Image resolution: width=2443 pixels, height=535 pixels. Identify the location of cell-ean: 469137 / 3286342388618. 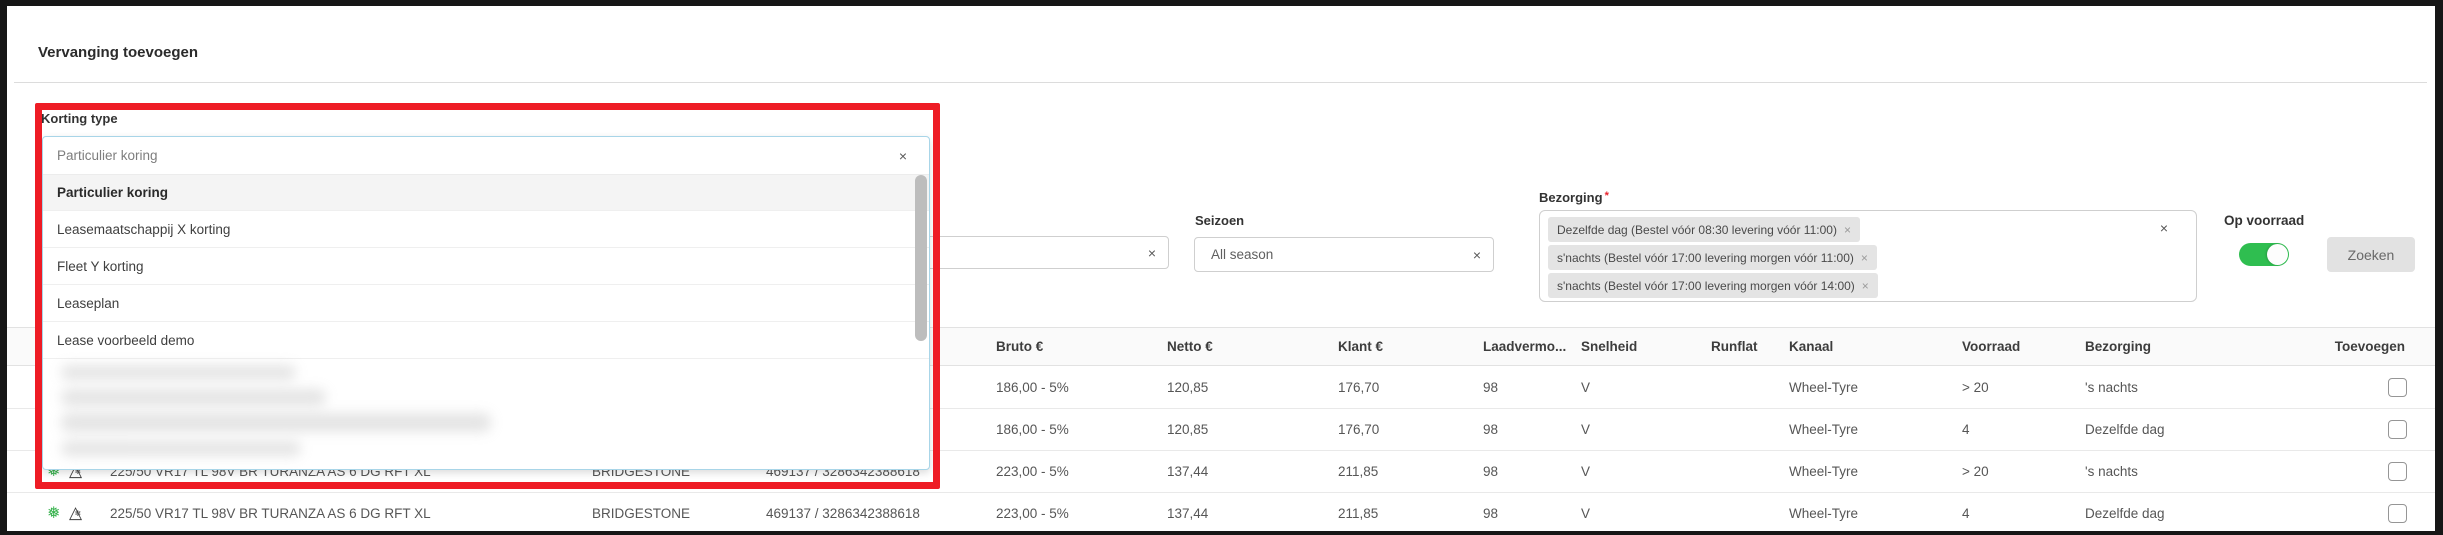
(843, 513).